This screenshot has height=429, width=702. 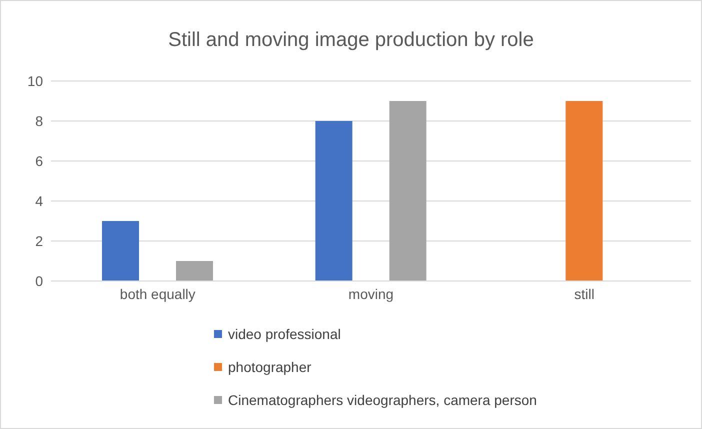 I want to click on y-tick-label: 4, so click(x=39, y=200).